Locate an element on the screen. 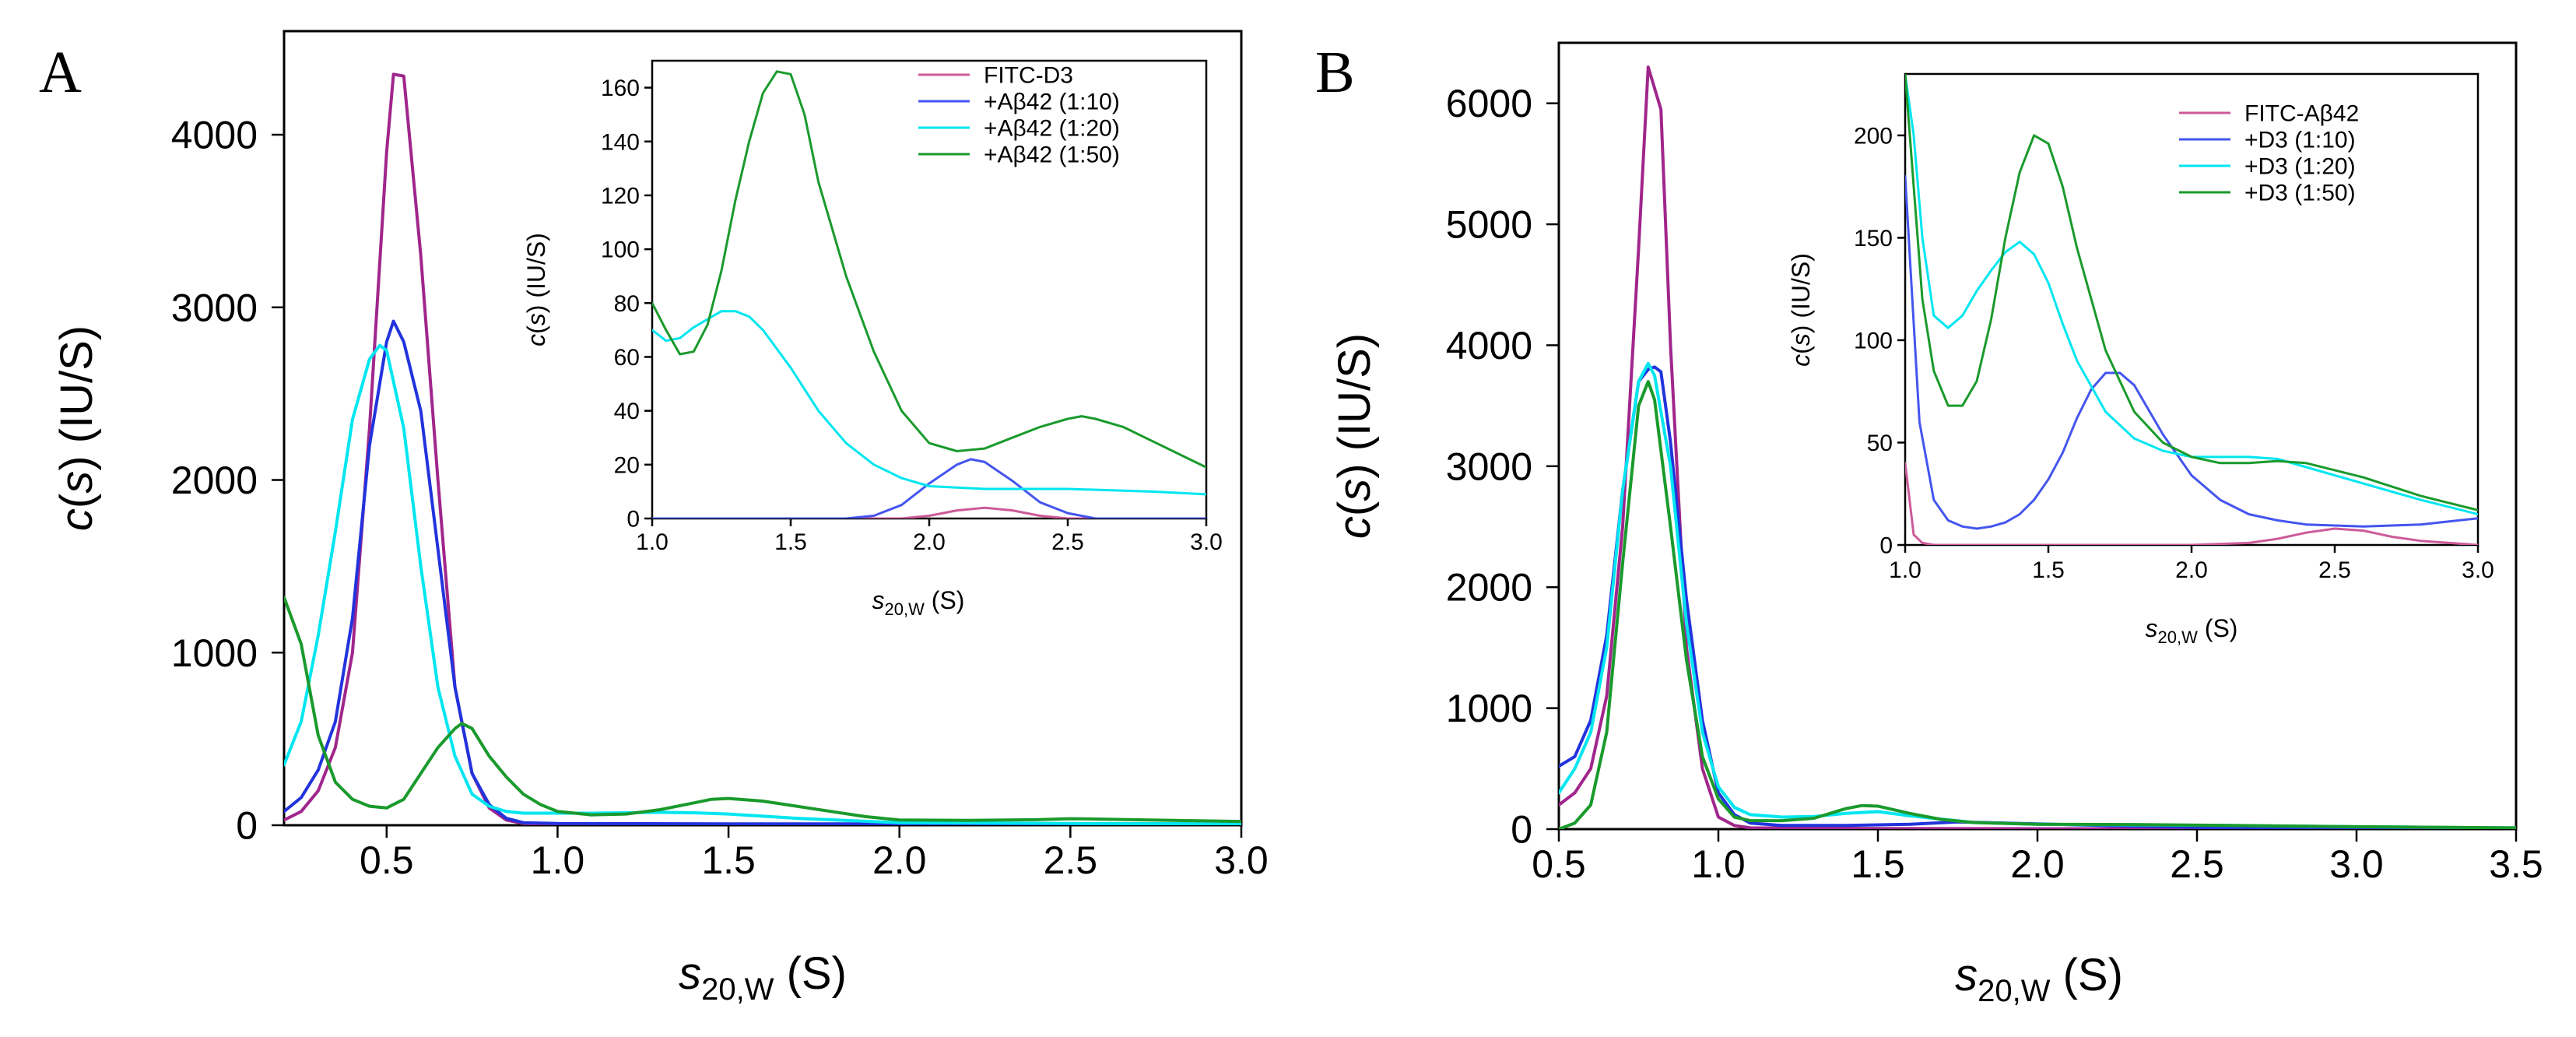 The image size is (2576, 1037). panel-a-inset-y-tick-label: 40 is located at coordinates (627, 412).